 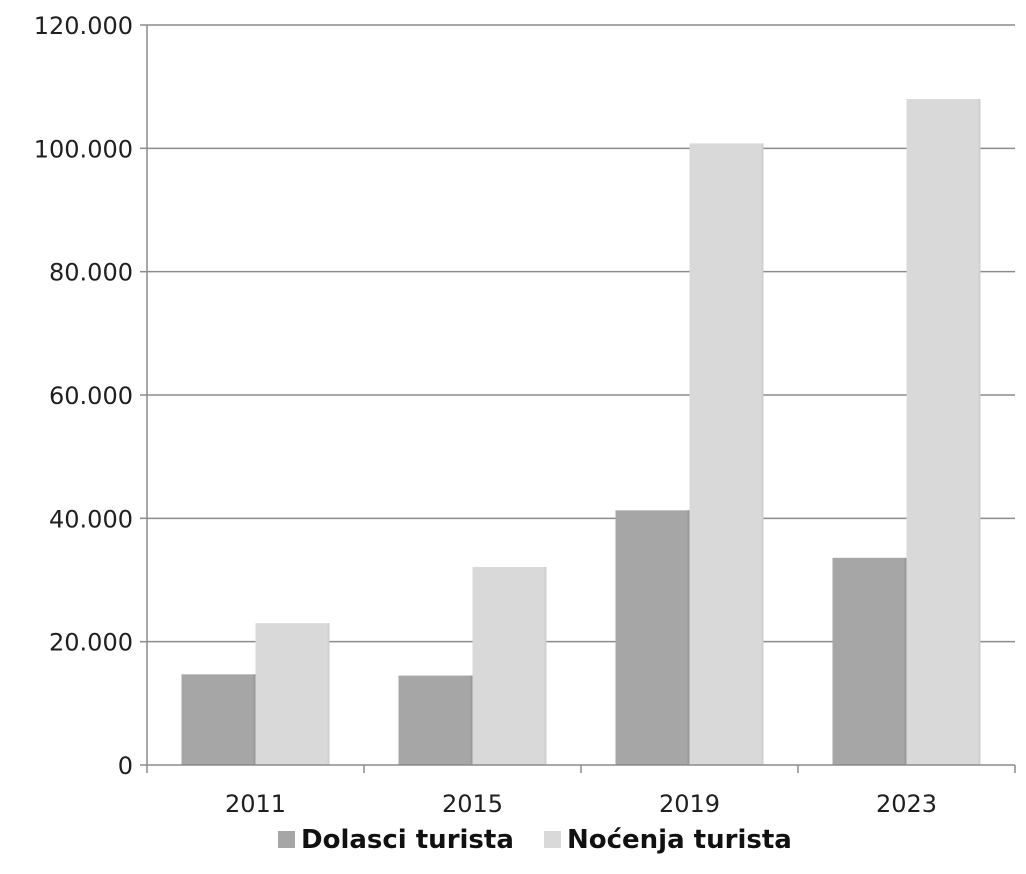 I want to click on bar-dolasci-2015, so click(x=435, y=720).